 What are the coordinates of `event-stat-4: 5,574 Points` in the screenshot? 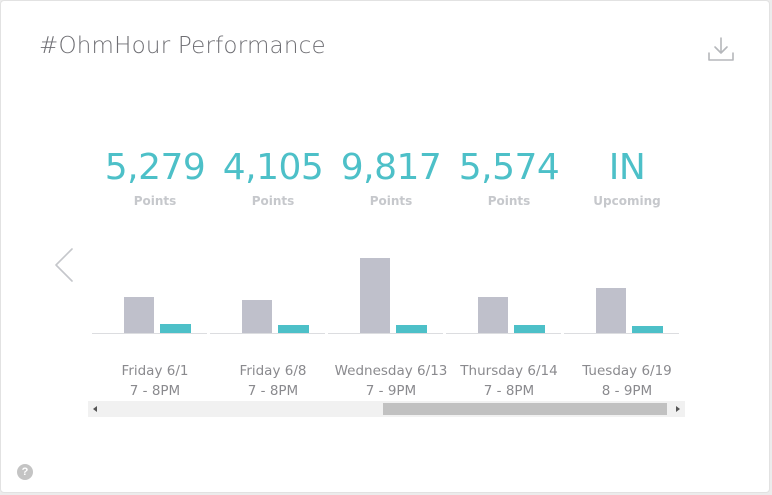 It's located at (509, 177).